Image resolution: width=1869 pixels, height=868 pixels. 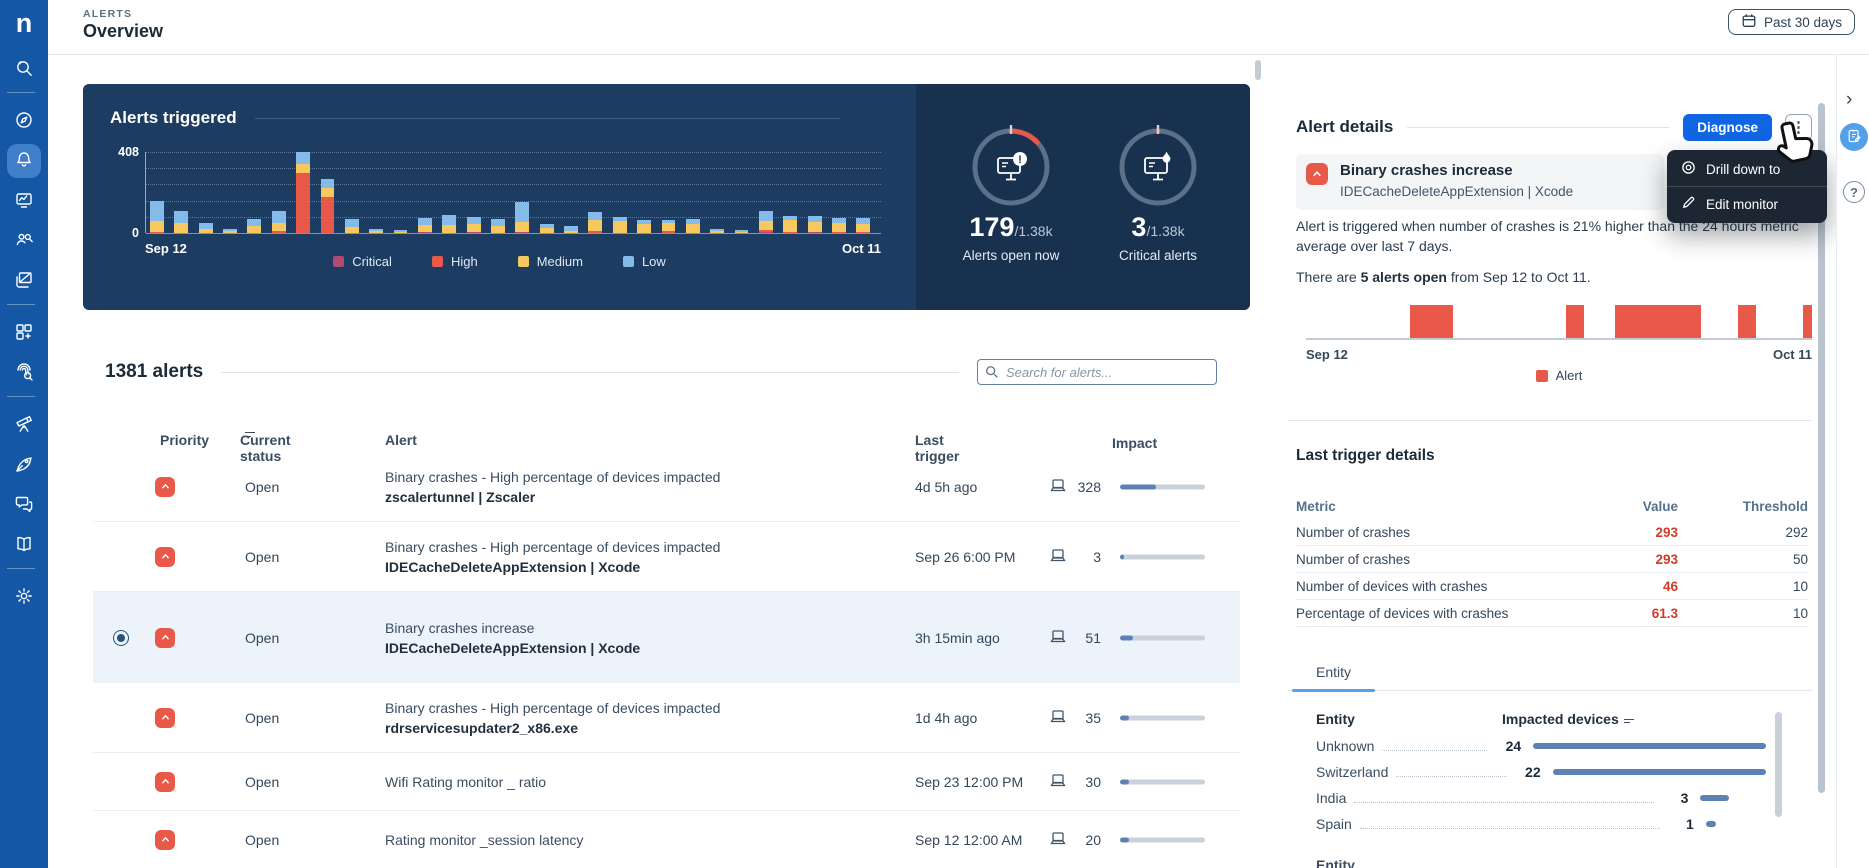 What do you see at coordinates (1457, 191) in the screenshot?
I see `alert-subtitle: IDECacheDeleteAppExtension | Xcode` at bounding box center [1457, 191].